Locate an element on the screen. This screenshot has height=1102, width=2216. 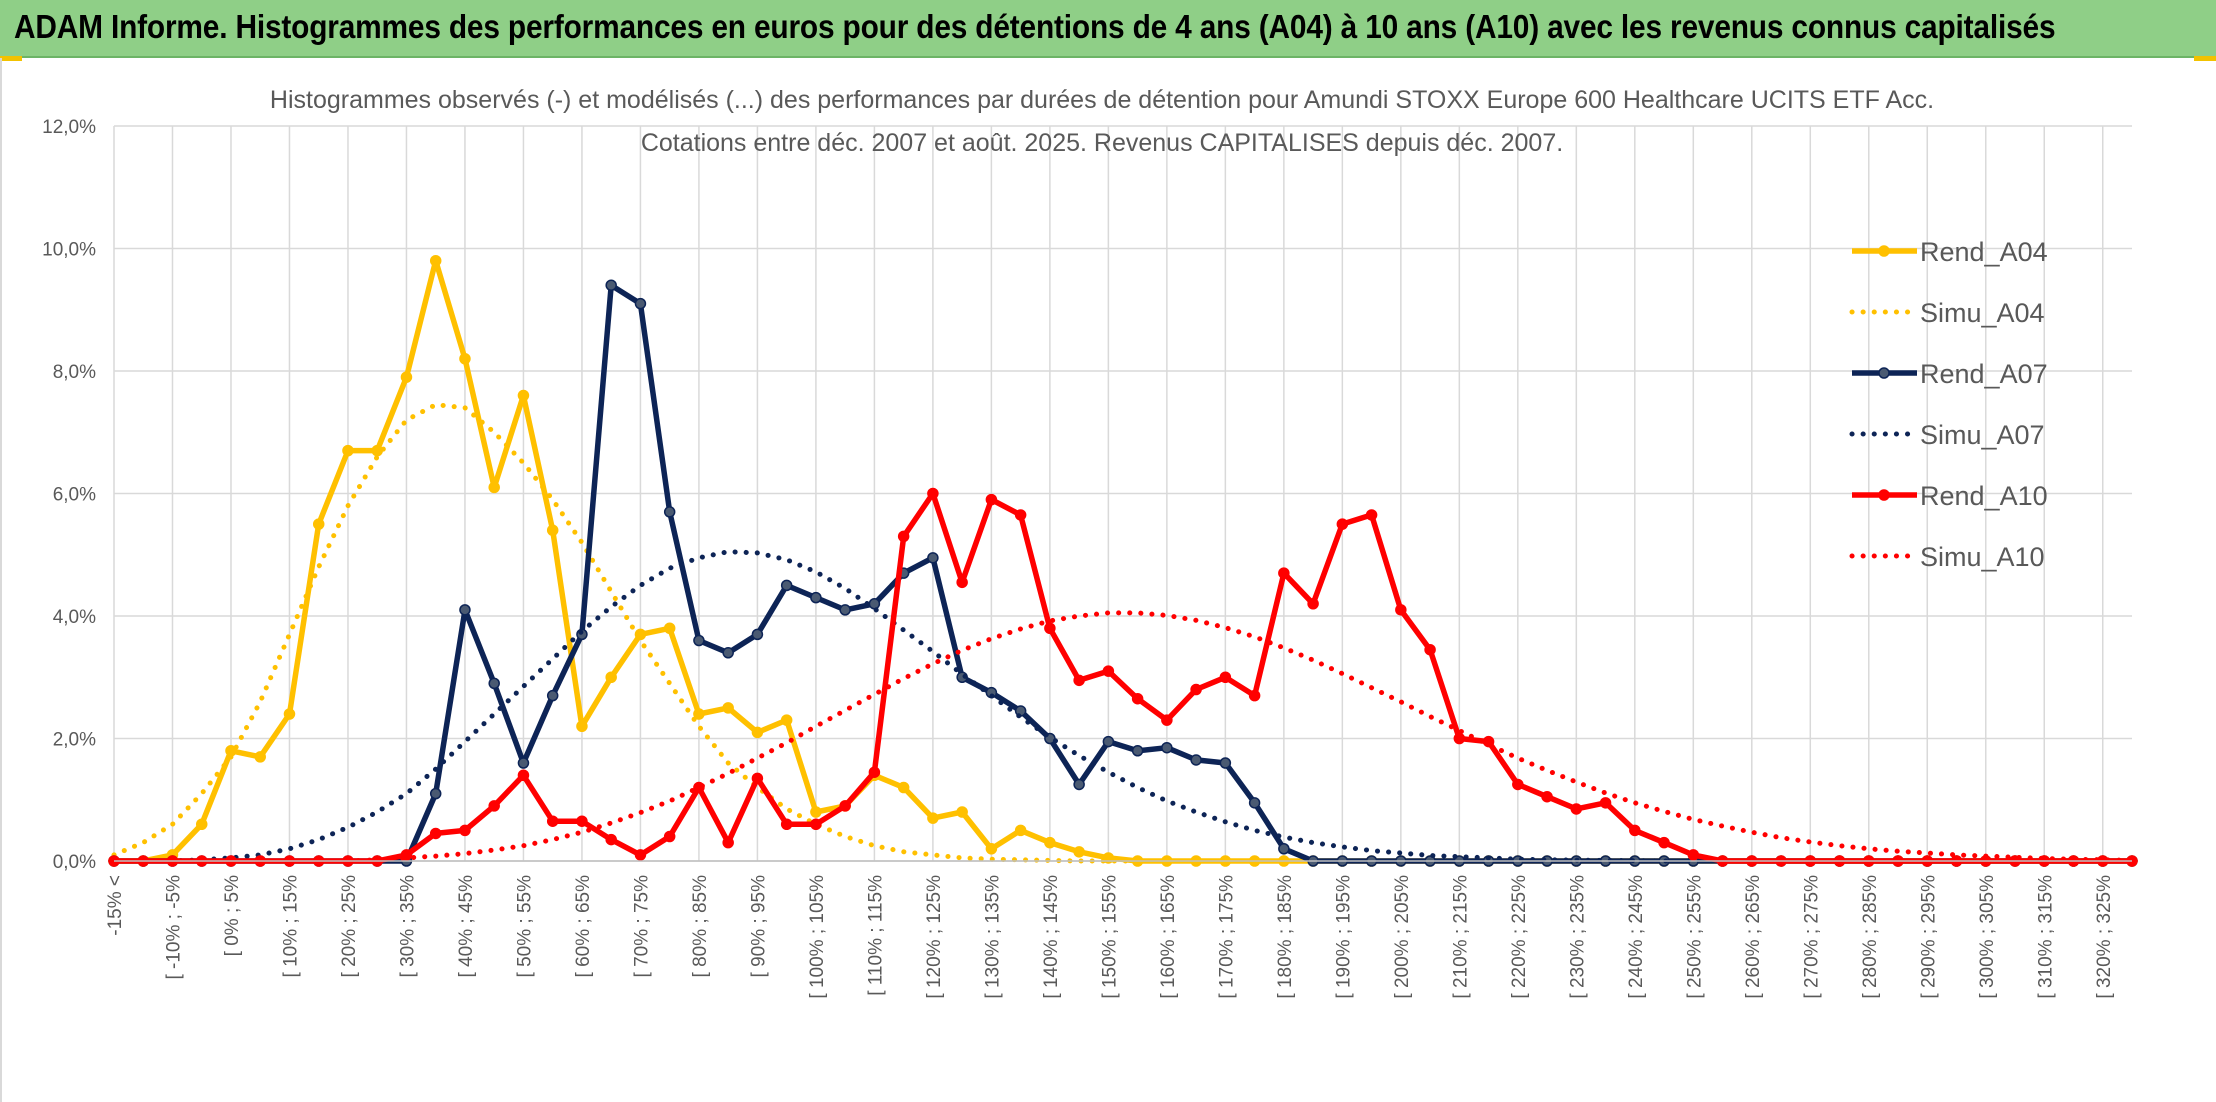
legend-label: Rend_A07 is located at coordinates (1984, 374).